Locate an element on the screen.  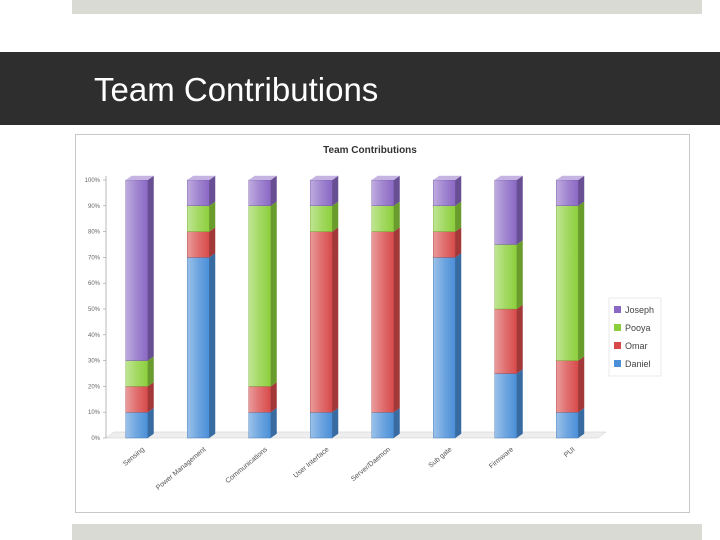
y-tick-label: 50% is located at coordinates (94, 310).